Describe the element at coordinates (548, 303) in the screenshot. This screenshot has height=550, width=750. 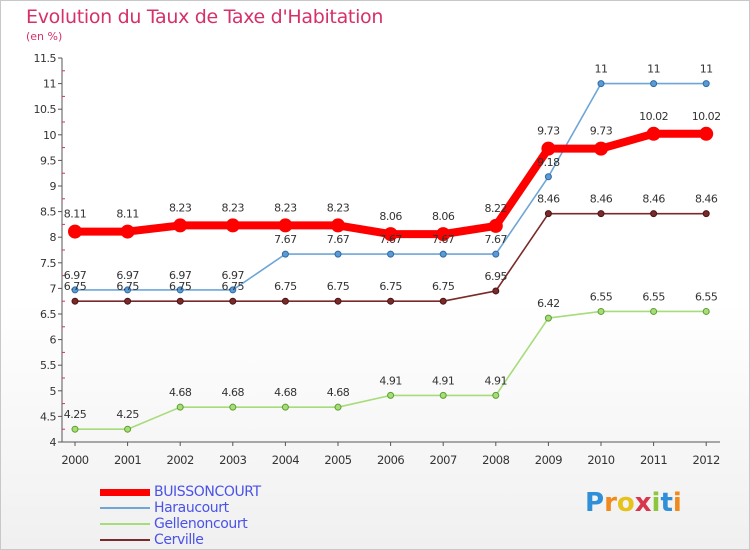
I see `data-label-gellenoncourt: 6.42` at that location.